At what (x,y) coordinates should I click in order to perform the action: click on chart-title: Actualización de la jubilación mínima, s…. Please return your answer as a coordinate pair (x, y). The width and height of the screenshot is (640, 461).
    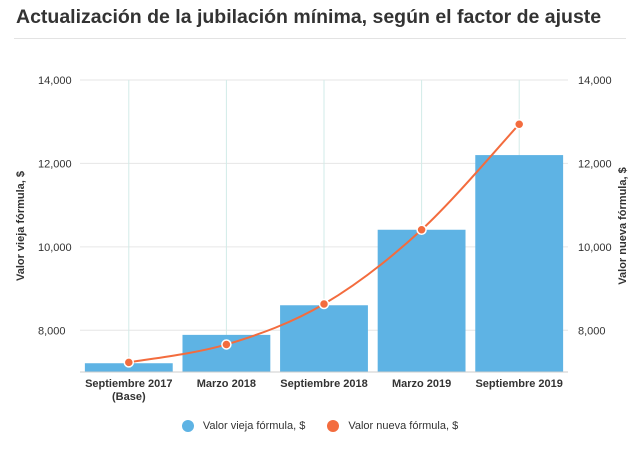
    Looking at the image, I should click on (309, 17).